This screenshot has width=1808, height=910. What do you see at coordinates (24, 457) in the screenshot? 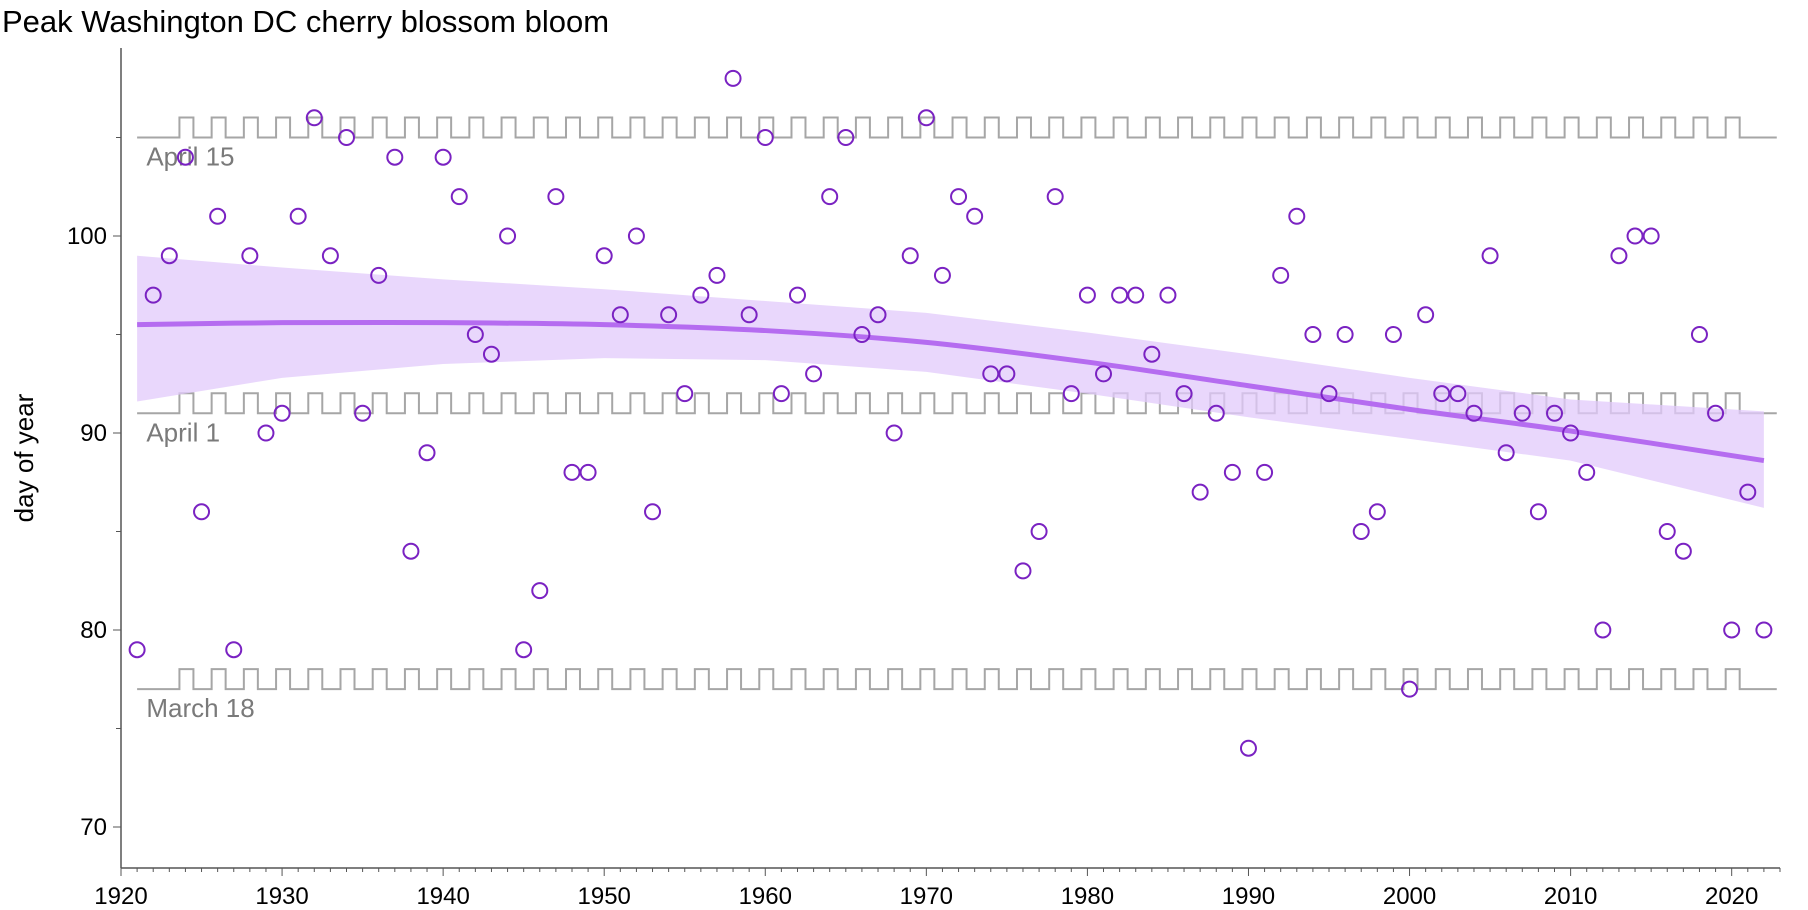
I see `y-axis-label: day of year` at bounding box center [24, 457].